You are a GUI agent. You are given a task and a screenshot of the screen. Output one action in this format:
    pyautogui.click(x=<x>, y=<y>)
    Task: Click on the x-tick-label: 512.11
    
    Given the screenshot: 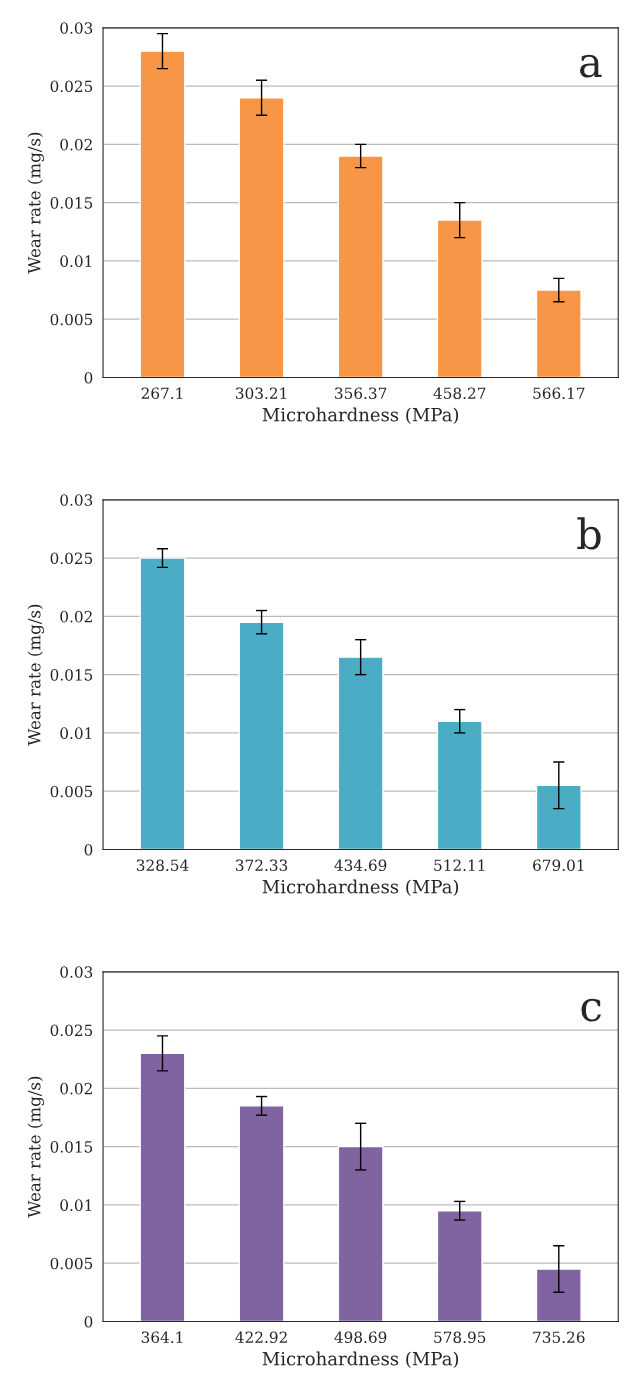 What is the action you would take?
    pyautogui.click(x=459, y=865)
    